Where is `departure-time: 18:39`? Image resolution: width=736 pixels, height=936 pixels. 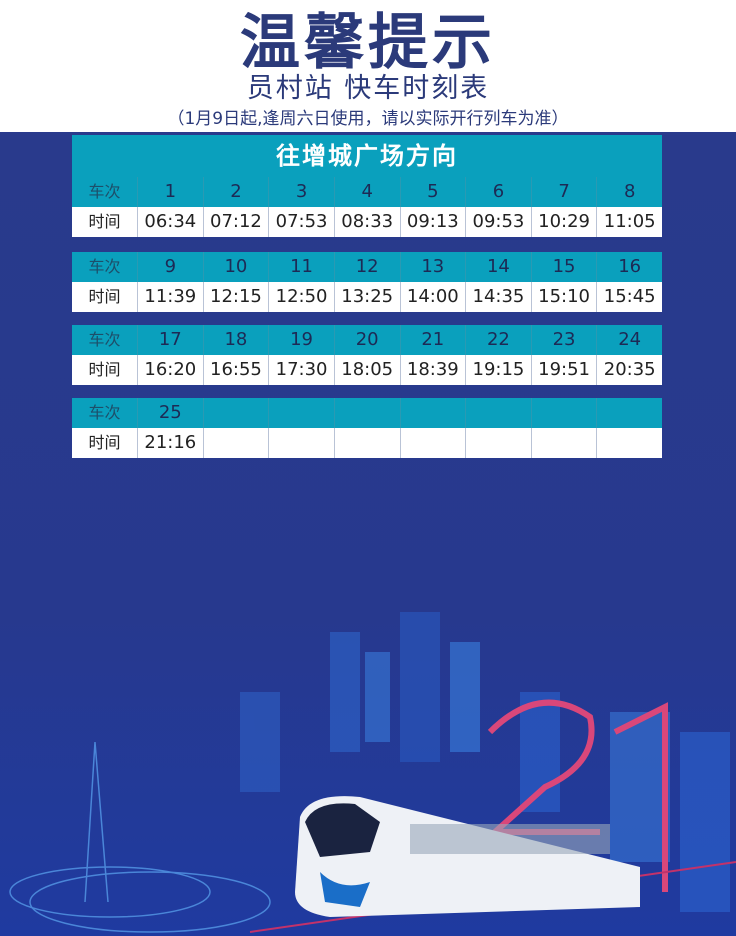
departure-time: 18:39 is located at coordinates (432, 370).